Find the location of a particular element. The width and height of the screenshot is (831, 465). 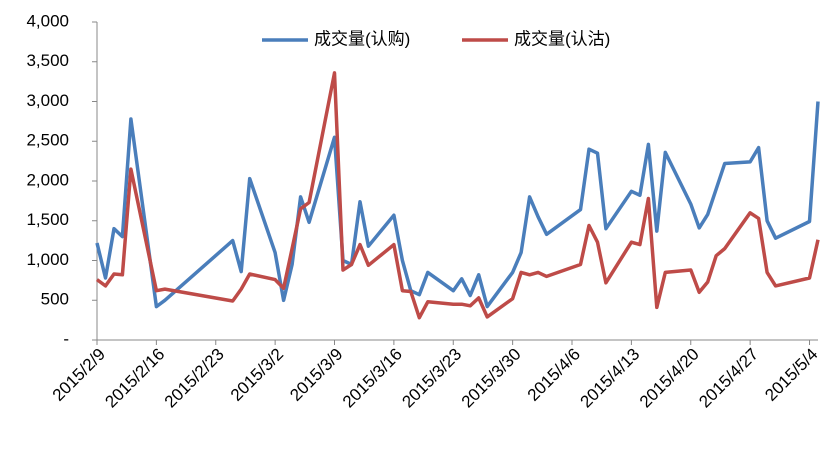

y-tick-label: 1,000 is located at coordinates (47, 259).